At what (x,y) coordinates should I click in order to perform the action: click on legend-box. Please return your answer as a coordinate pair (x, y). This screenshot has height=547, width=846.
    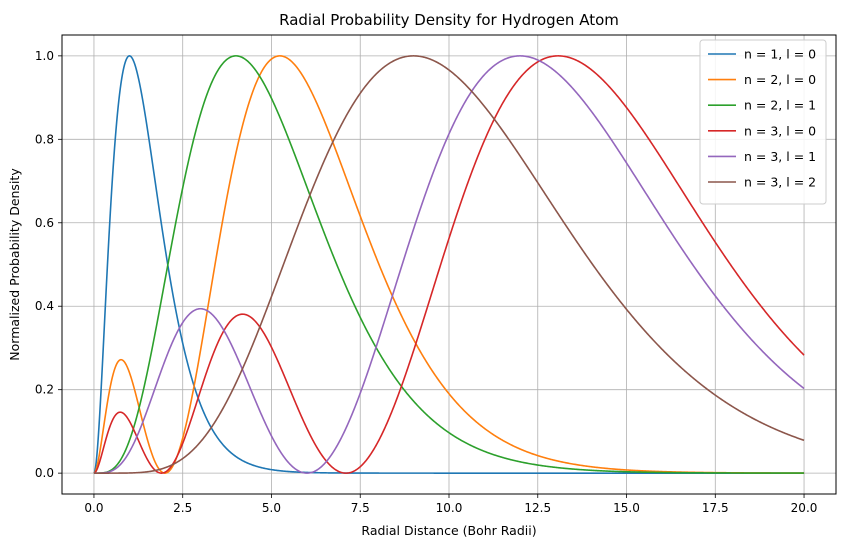
    Looking at the image, I should click on (763, 122).